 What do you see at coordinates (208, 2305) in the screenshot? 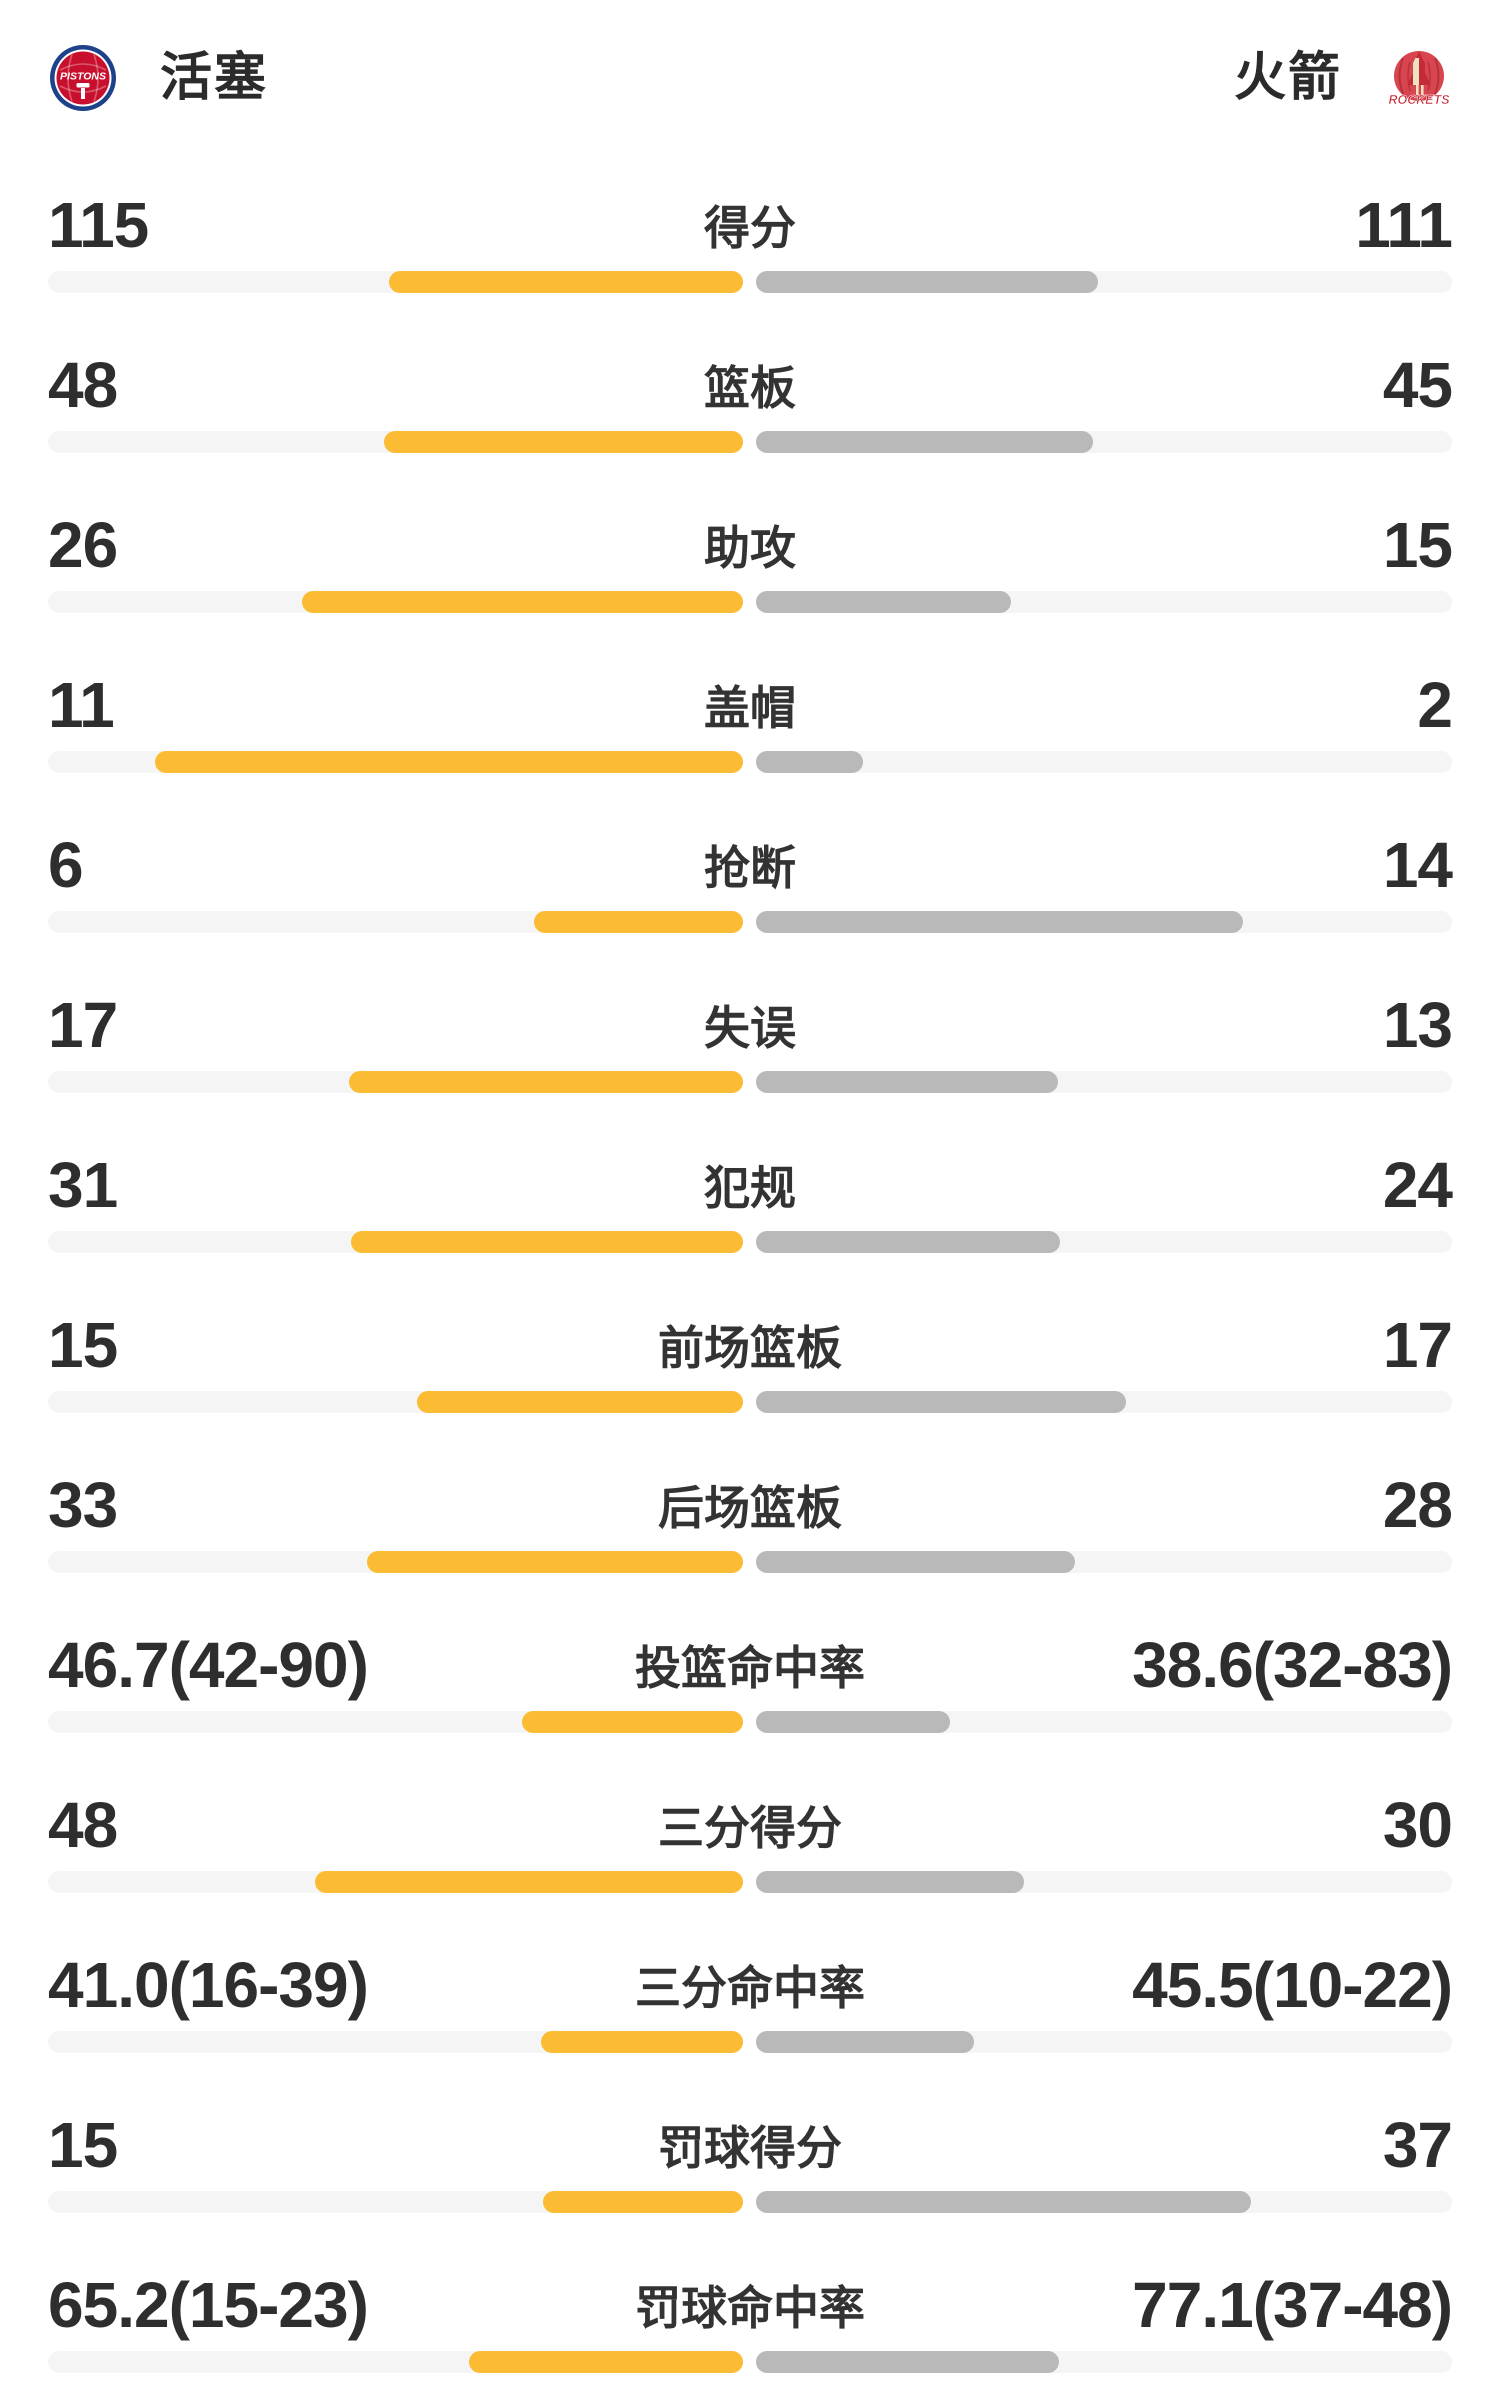
I see `left-team-value: 65.2(15-23)` at bounding box center [208, 2305].